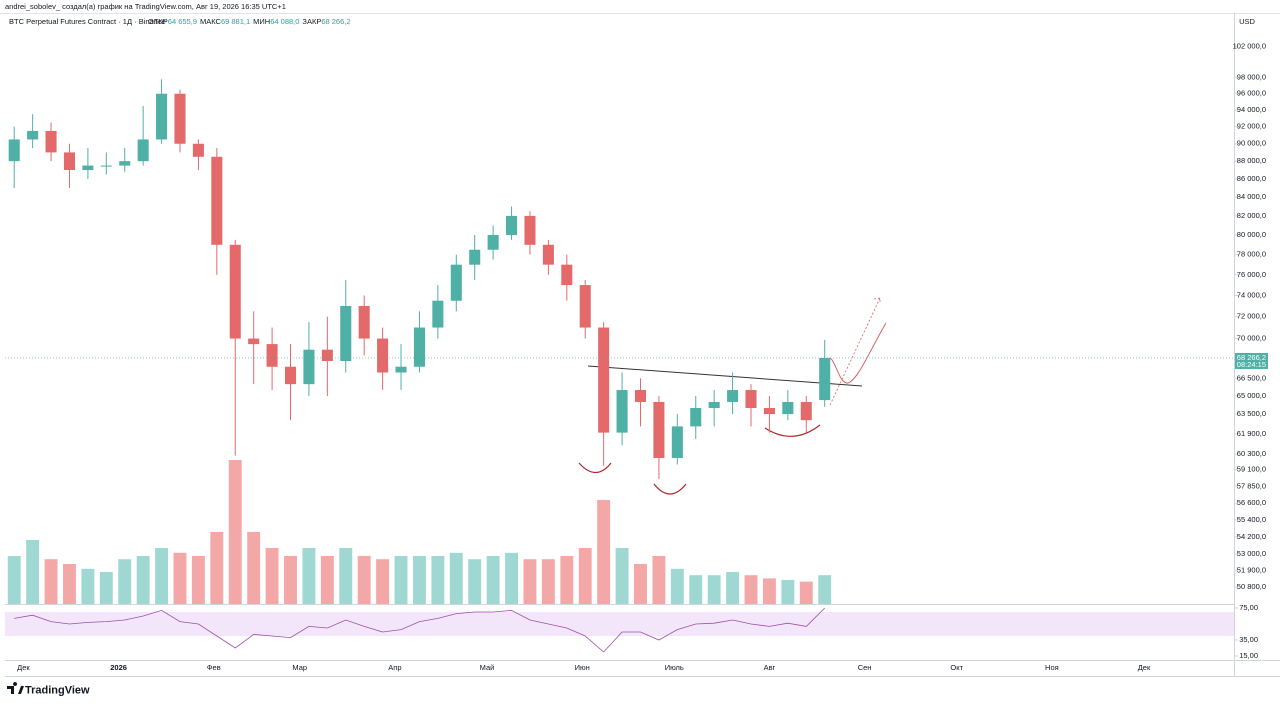 This screenshot has height=706, width=1280. Describe the element at coordinates (1251, 126) in the screenshot. I see `y-tick-label: 92 000,0` at that location.